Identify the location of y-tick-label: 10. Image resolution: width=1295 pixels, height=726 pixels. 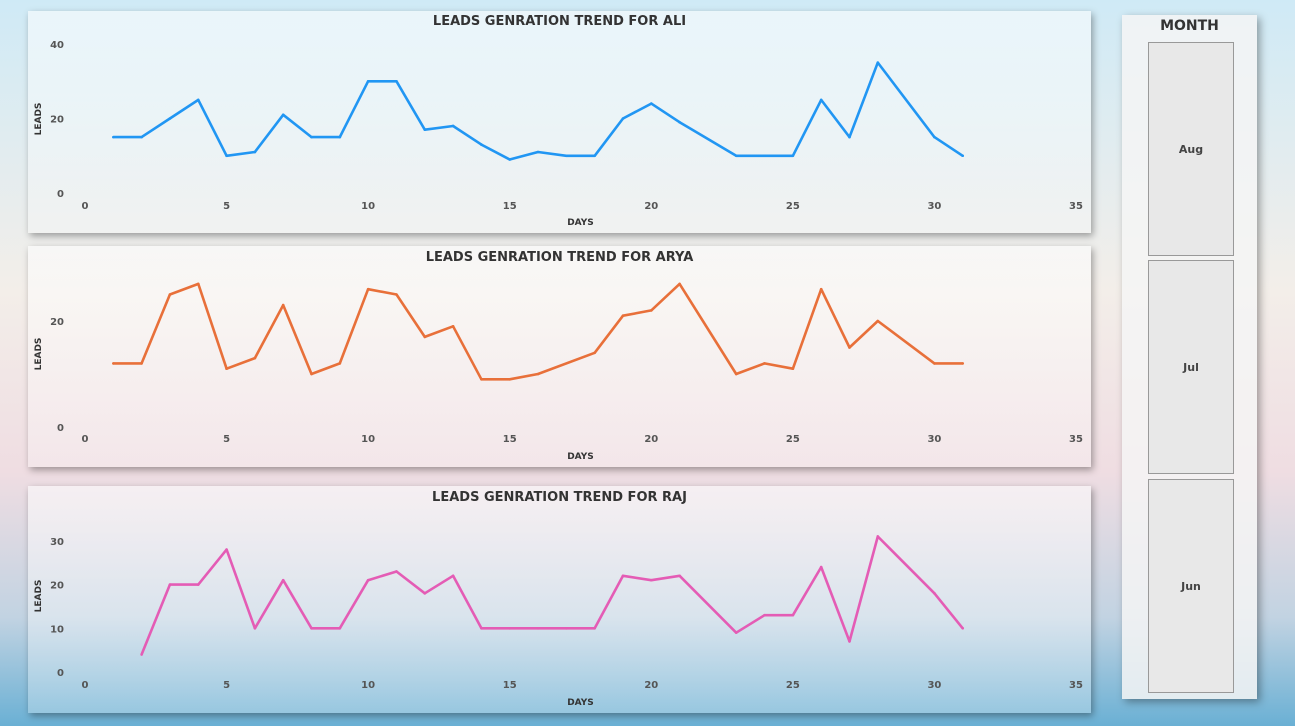
(57, 629).